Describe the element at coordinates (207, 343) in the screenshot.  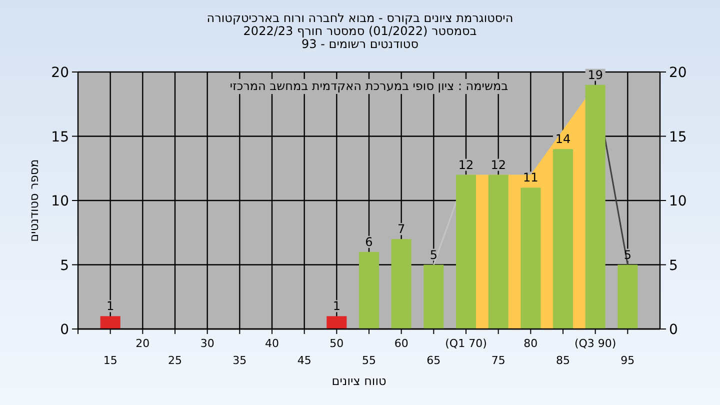
I see `x-tick-label: 30` at that location.